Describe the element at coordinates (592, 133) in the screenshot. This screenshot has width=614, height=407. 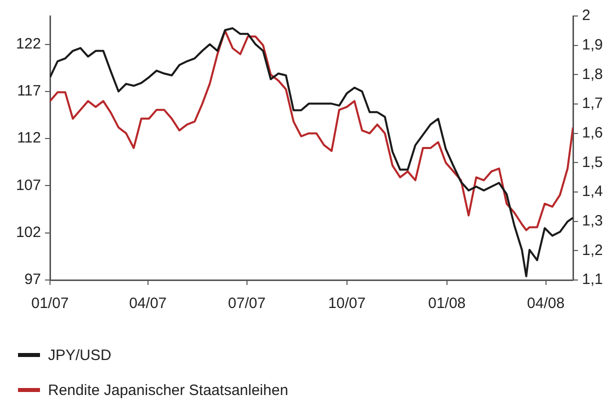
I see `y2-tick-label: 1,6` at that location.